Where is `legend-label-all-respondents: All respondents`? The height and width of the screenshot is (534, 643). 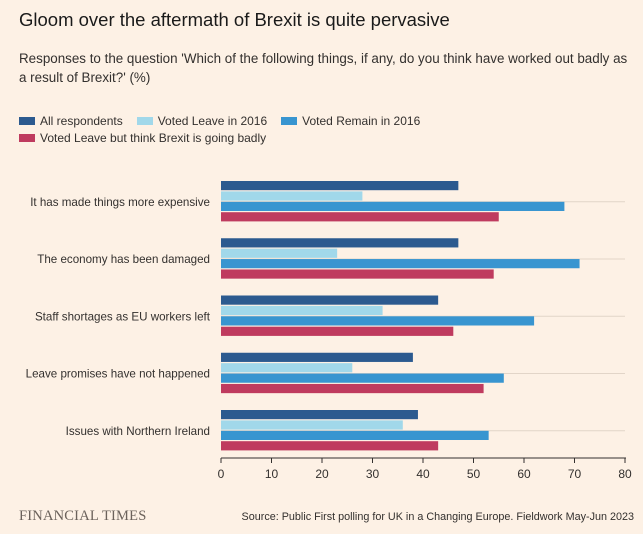 legend-label-all-respondents: All respondents is located at coordinates (81, 120).